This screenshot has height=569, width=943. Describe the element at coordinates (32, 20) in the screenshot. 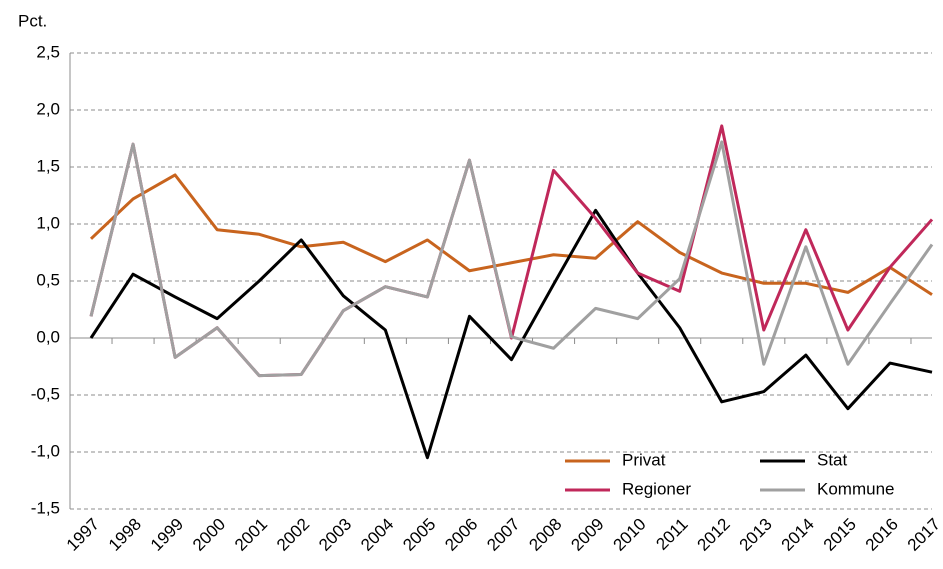

I see `y-axis-label: Pct.` at that location.